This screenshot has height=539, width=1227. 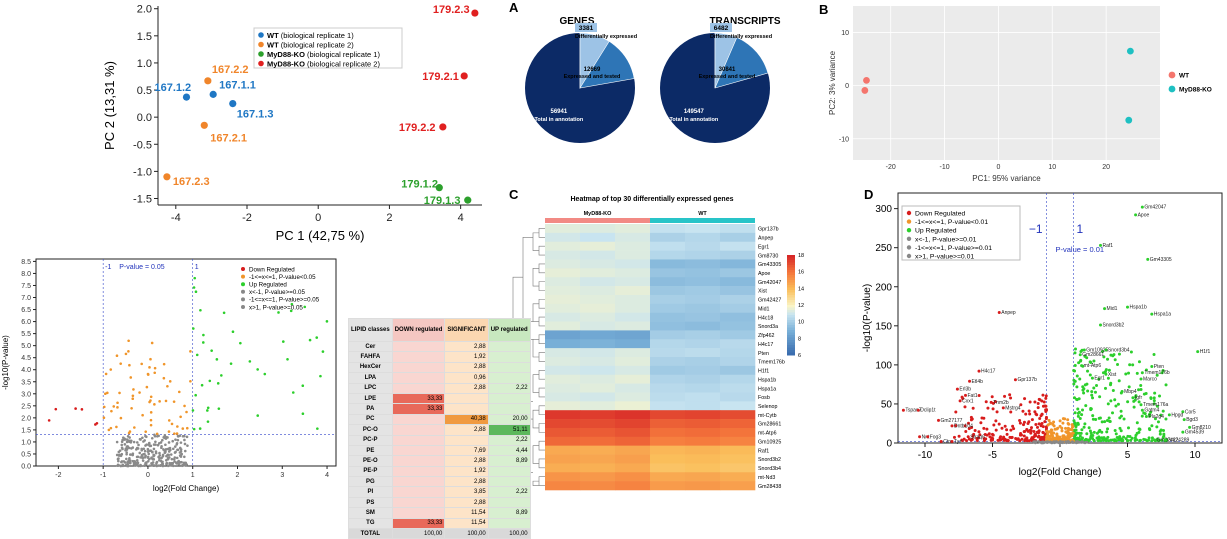 What do you see at coordinates (765, 345) in the screenshot?
I see `heatmap-row-label: H4c17` at bounding box center [765, 345].